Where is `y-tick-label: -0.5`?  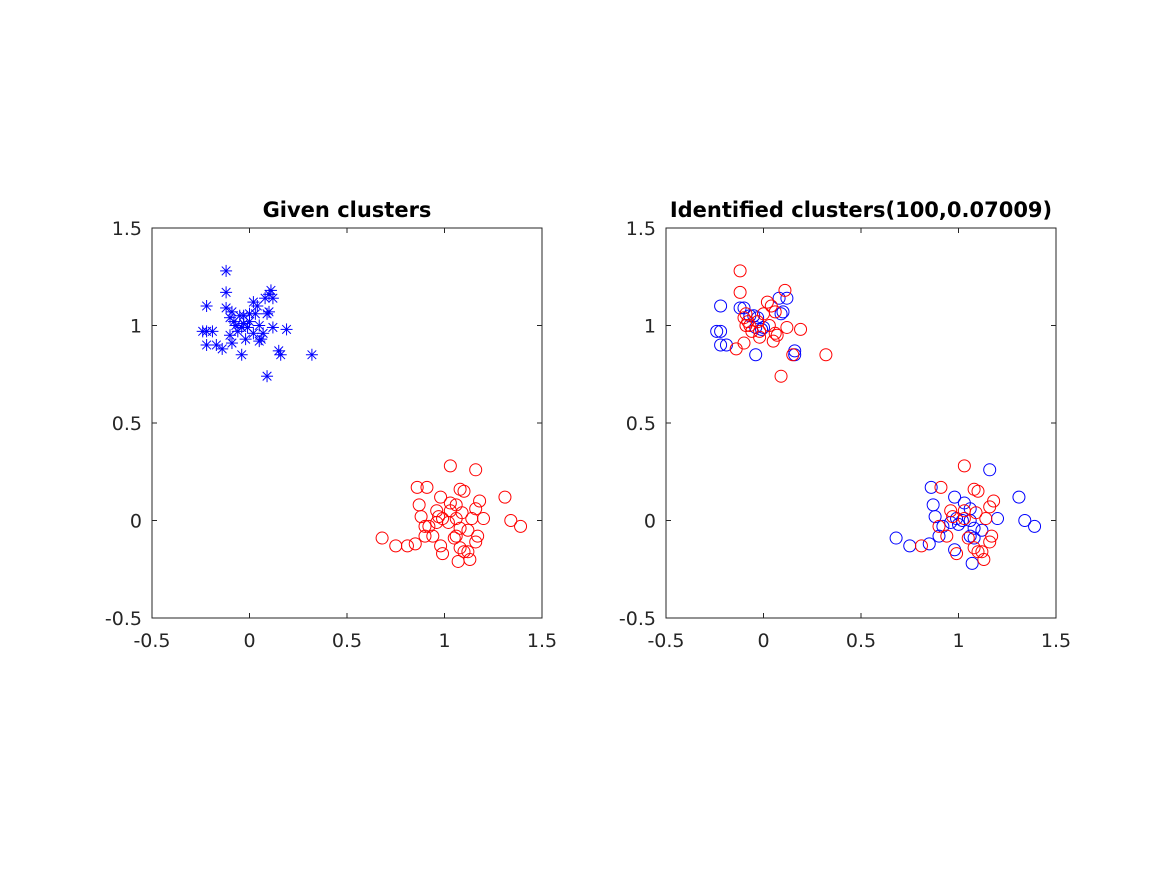 y-tick-label: -0.5 is located at coordinates (123, 619).